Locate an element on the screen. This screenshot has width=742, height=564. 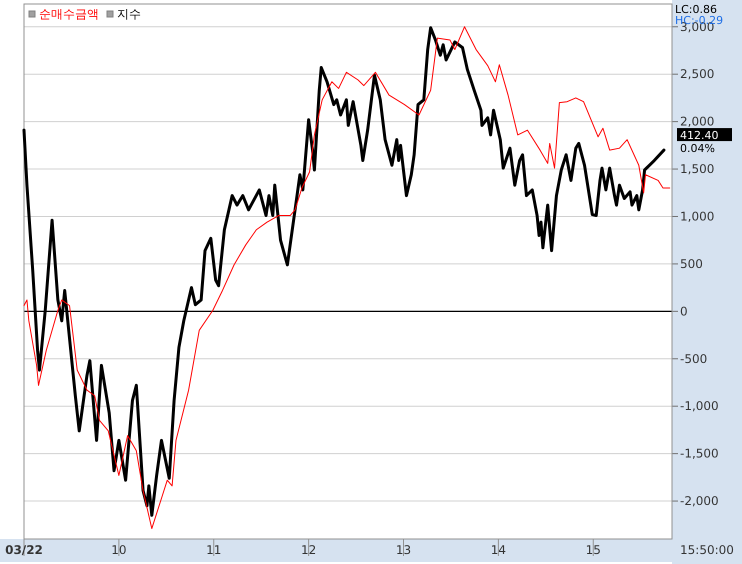
text: 0.04% is located at coordinates (697, 149).